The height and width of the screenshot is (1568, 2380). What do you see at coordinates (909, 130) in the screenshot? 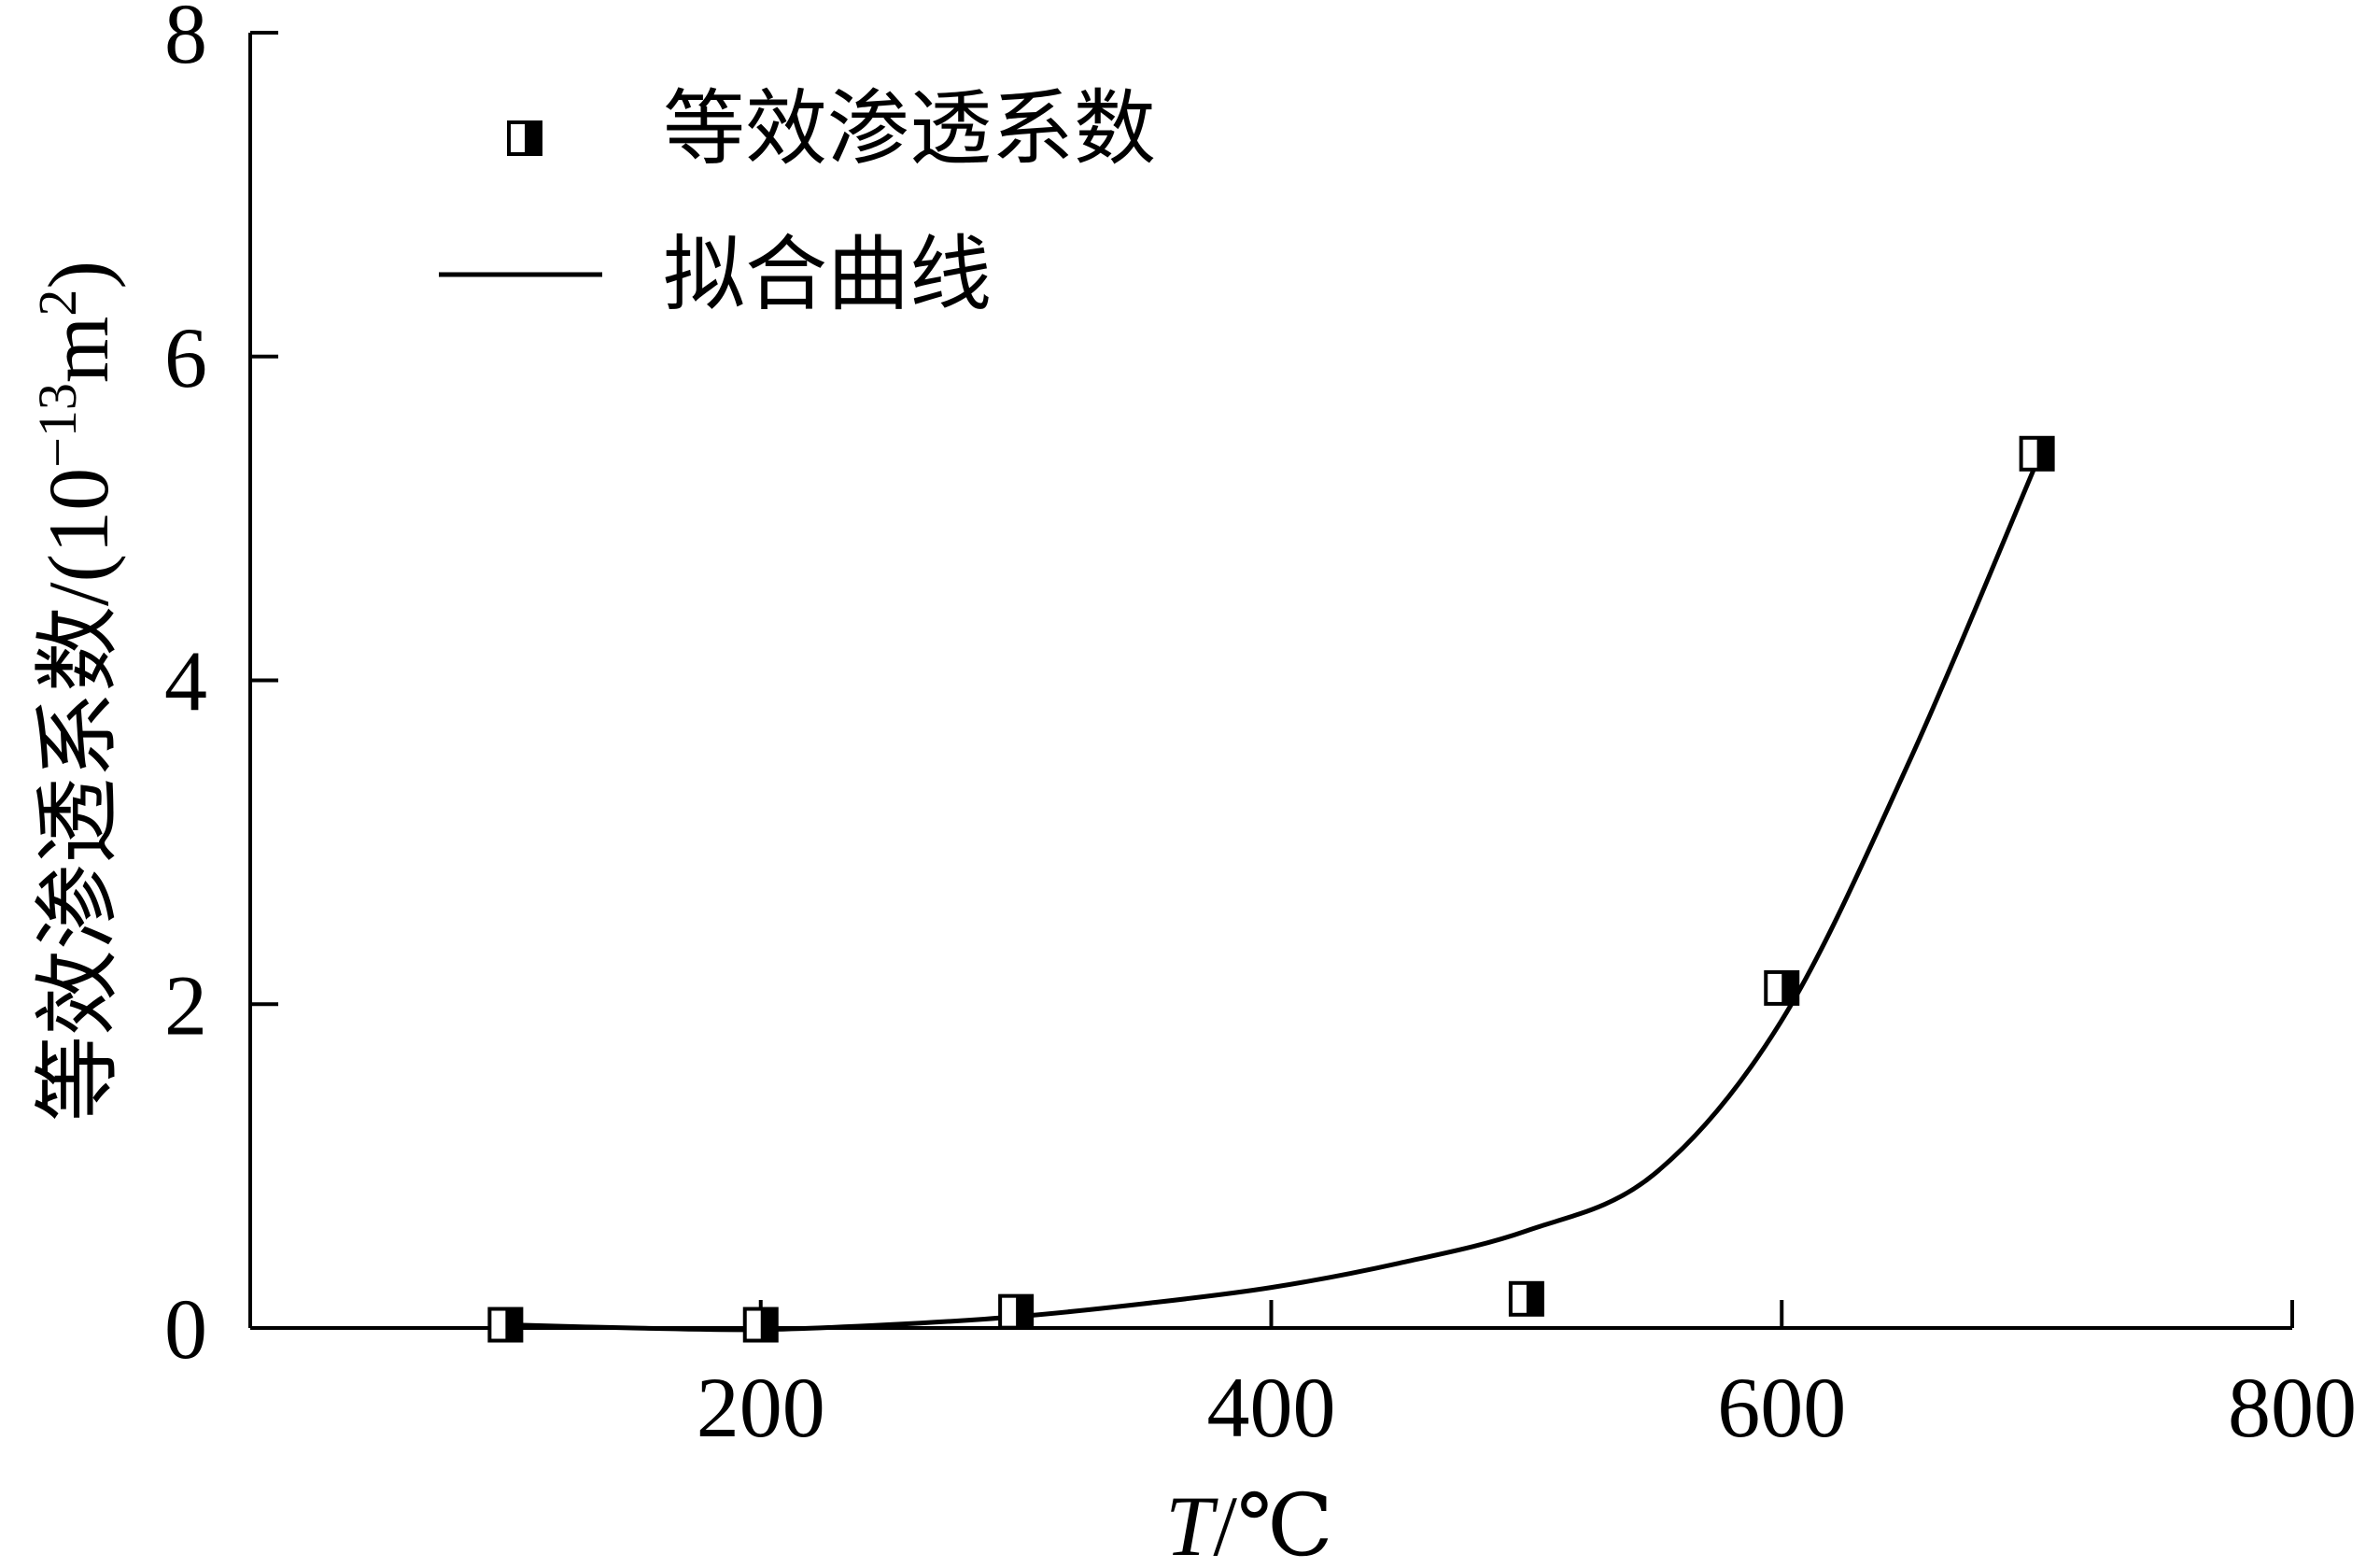
I see `legend-label-measured: 等效渗透系数` at bounding box center [909, 130].